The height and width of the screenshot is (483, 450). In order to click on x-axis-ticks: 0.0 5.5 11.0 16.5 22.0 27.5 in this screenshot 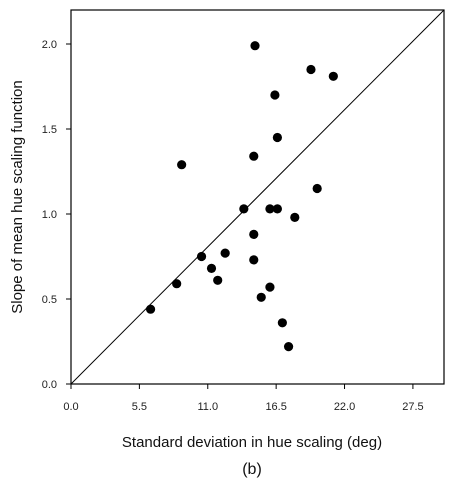, I will do `click(243, 398)`.